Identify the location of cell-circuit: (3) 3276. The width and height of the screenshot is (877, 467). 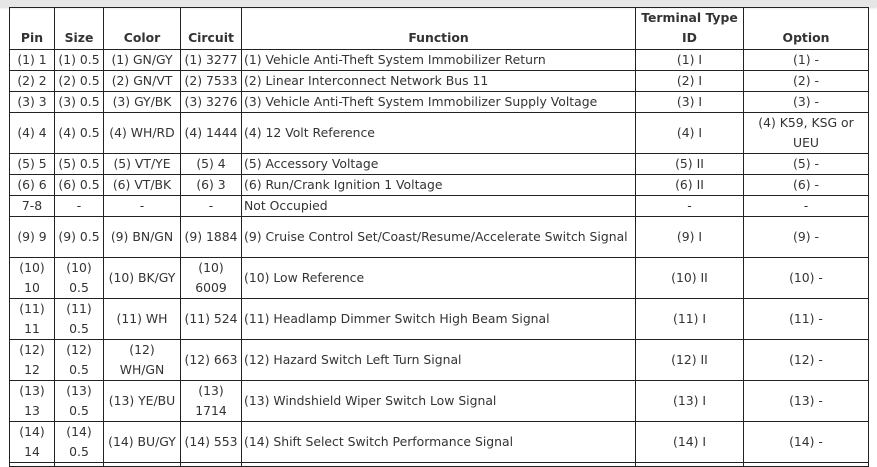
(211, 102).